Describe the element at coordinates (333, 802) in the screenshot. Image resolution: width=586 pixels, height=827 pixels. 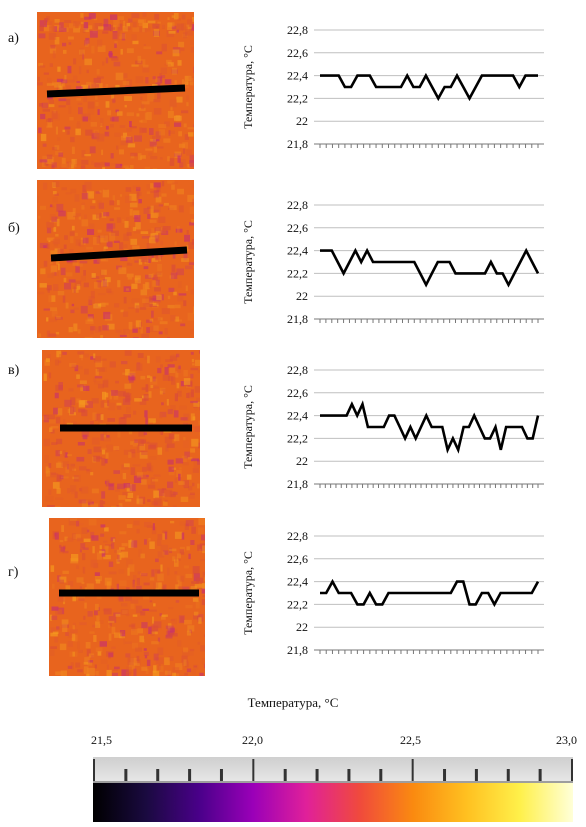
I see `colorbar-gradient` at that location.